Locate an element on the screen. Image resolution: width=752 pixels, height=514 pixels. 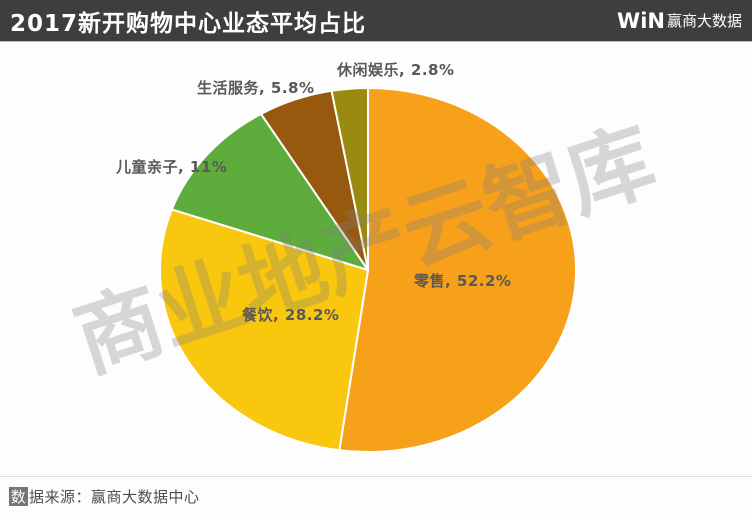
page-title: 2017新开购物中心业态平均占比 is located at coordinates (188, 23).